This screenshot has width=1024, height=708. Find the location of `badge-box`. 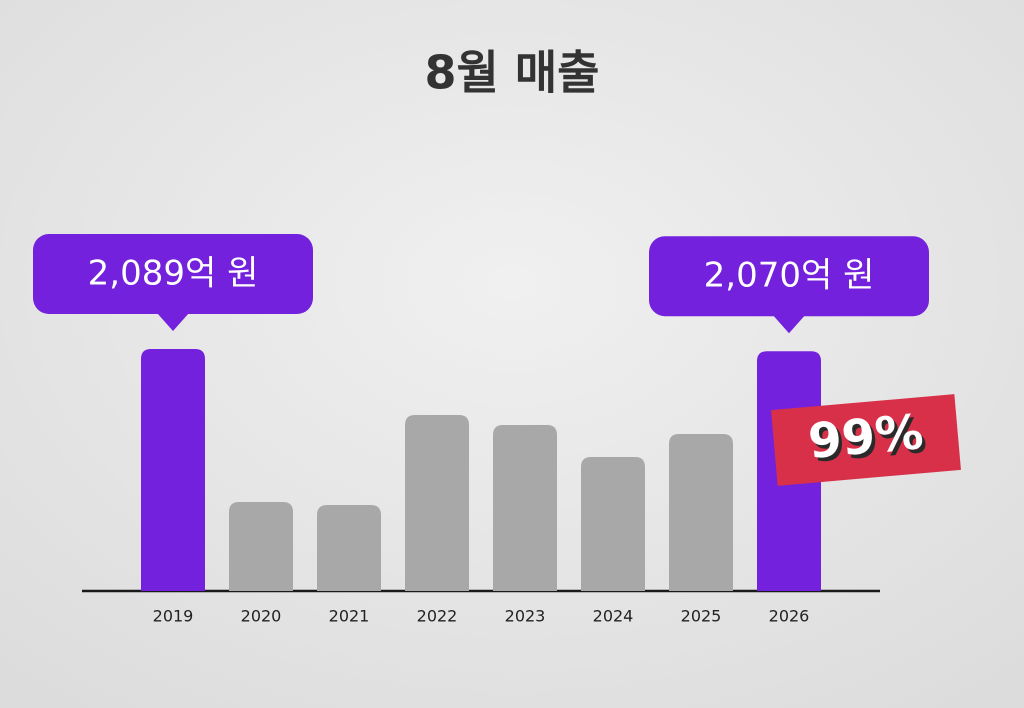

badge-box is located at coordinates (866, 440).